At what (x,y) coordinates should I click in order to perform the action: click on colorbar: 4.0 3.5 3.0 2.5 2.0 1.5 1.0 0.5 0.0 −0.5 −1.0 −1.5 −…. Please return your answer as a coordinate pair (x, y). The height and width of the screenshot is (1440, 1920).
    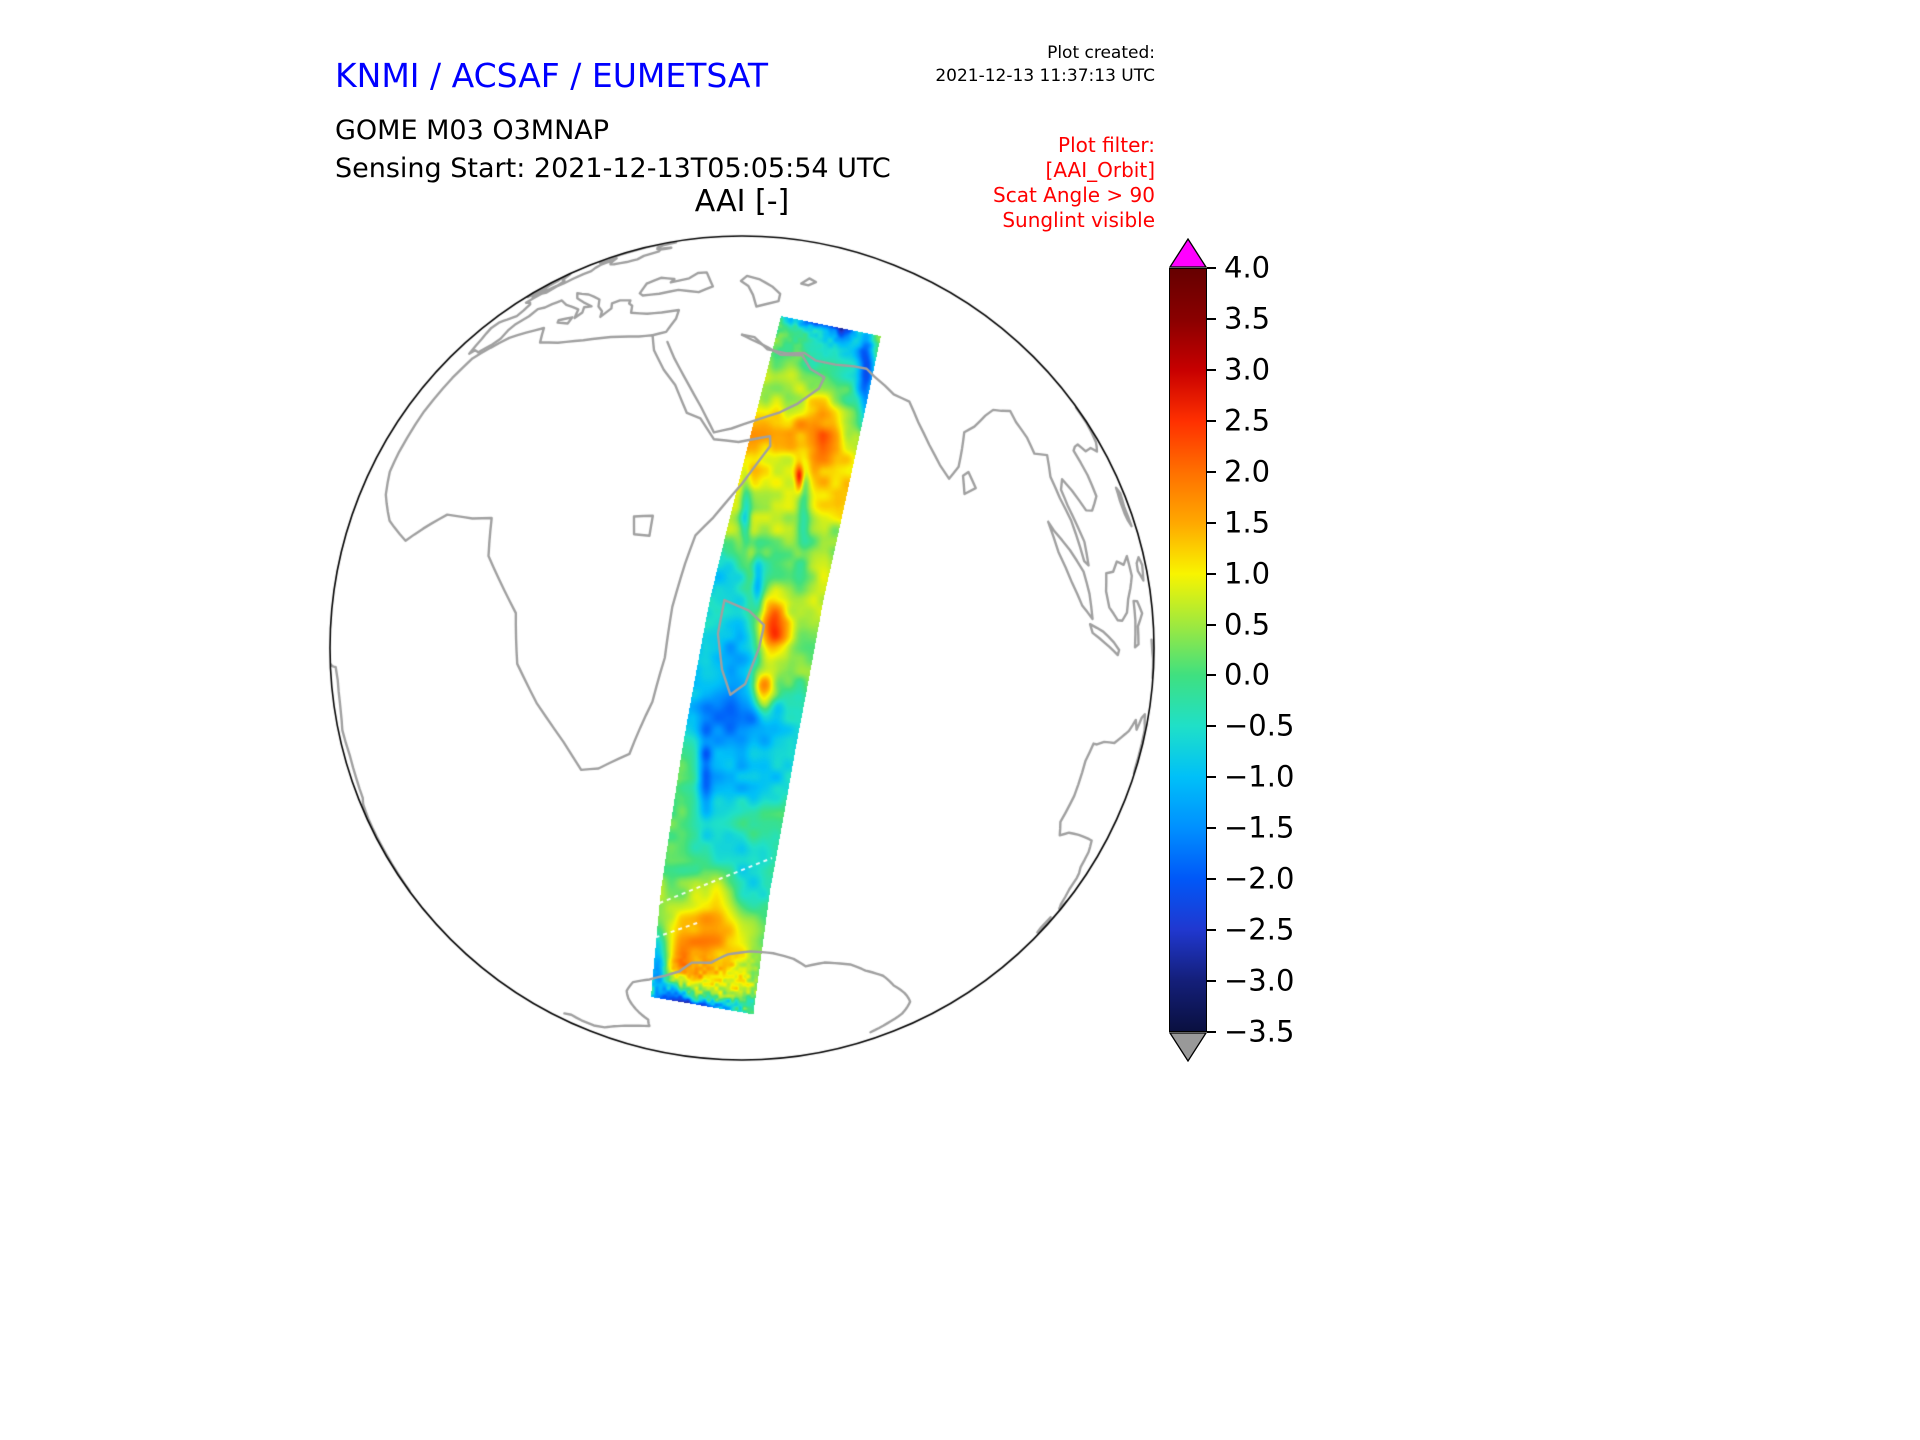
    Looking at the image, I should click on (1279, 650).